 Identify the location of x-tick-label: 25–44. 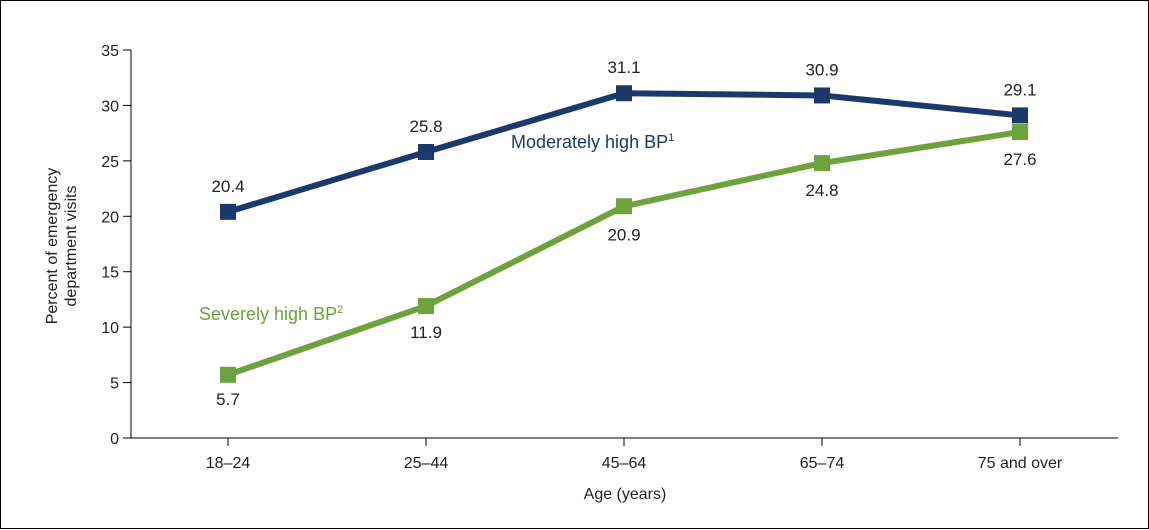
(426, 463).